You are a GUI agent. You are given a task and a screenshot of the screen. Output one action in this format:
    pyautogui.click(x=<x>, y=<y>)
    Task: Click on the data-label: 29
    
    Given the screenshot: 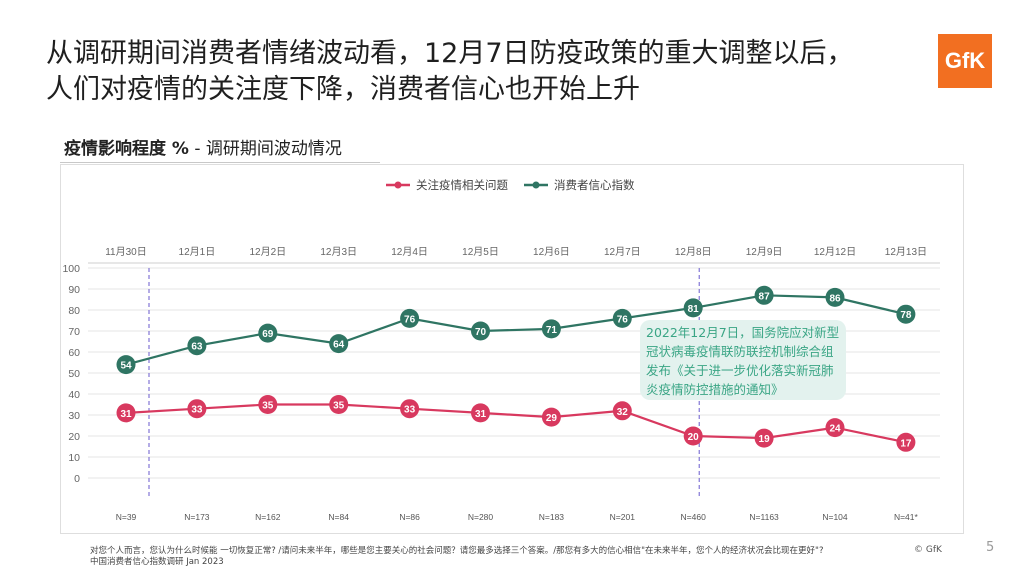 What is the action you would take?
    pyautogui.click(x=552, y=418)
    